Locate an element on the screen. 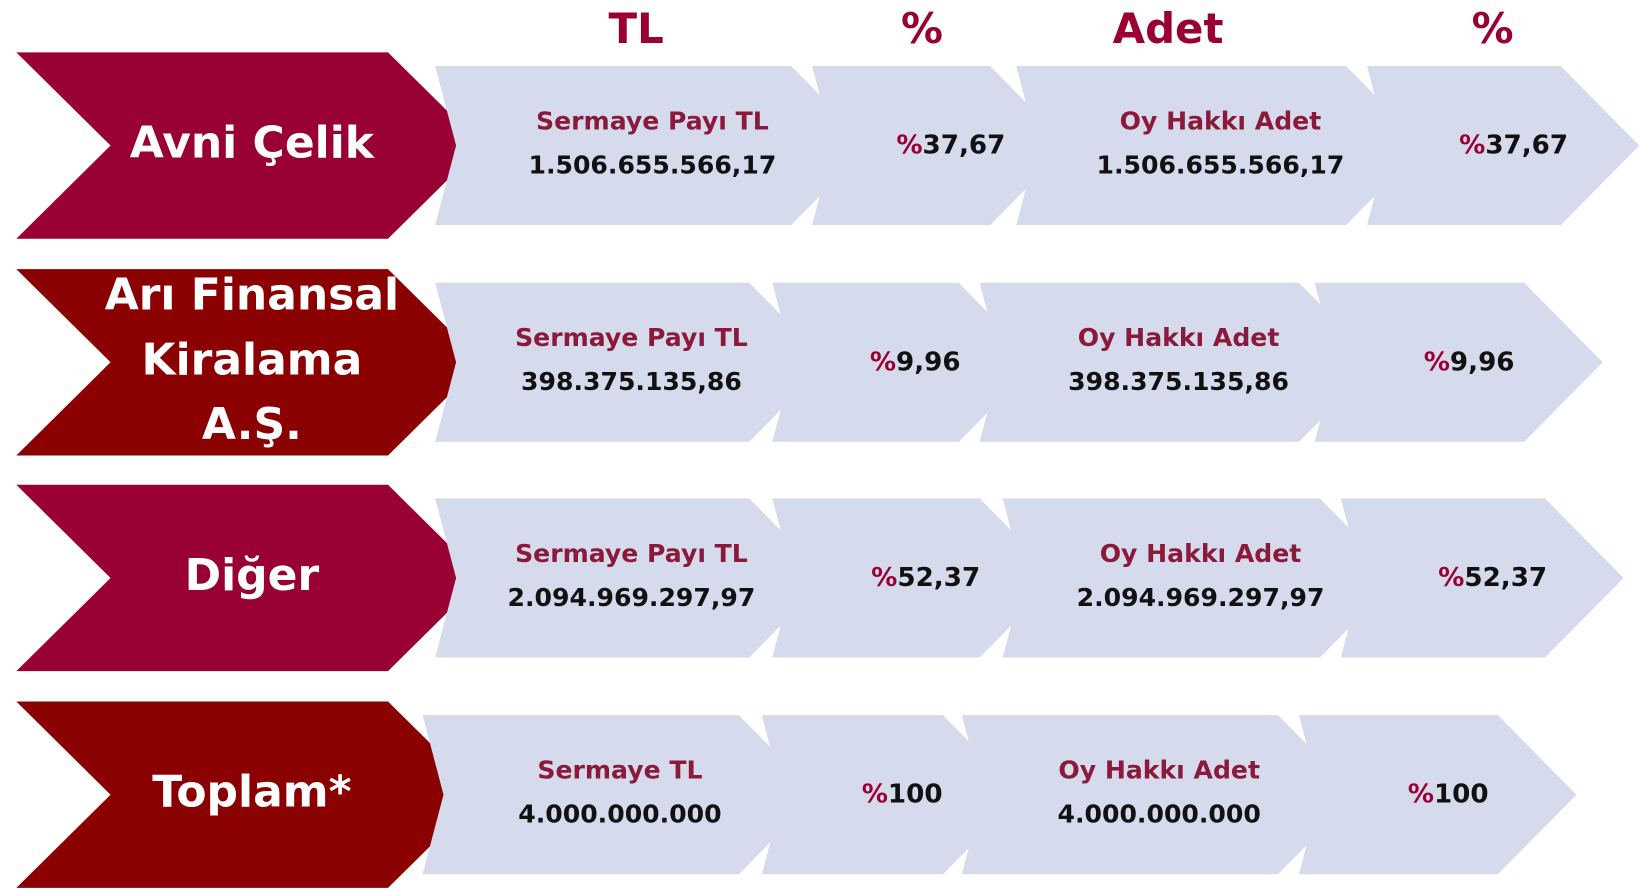 The image size is (1643, 890). vote-value: 1.506.655.566,17 is located at coordinates (1221, 164).